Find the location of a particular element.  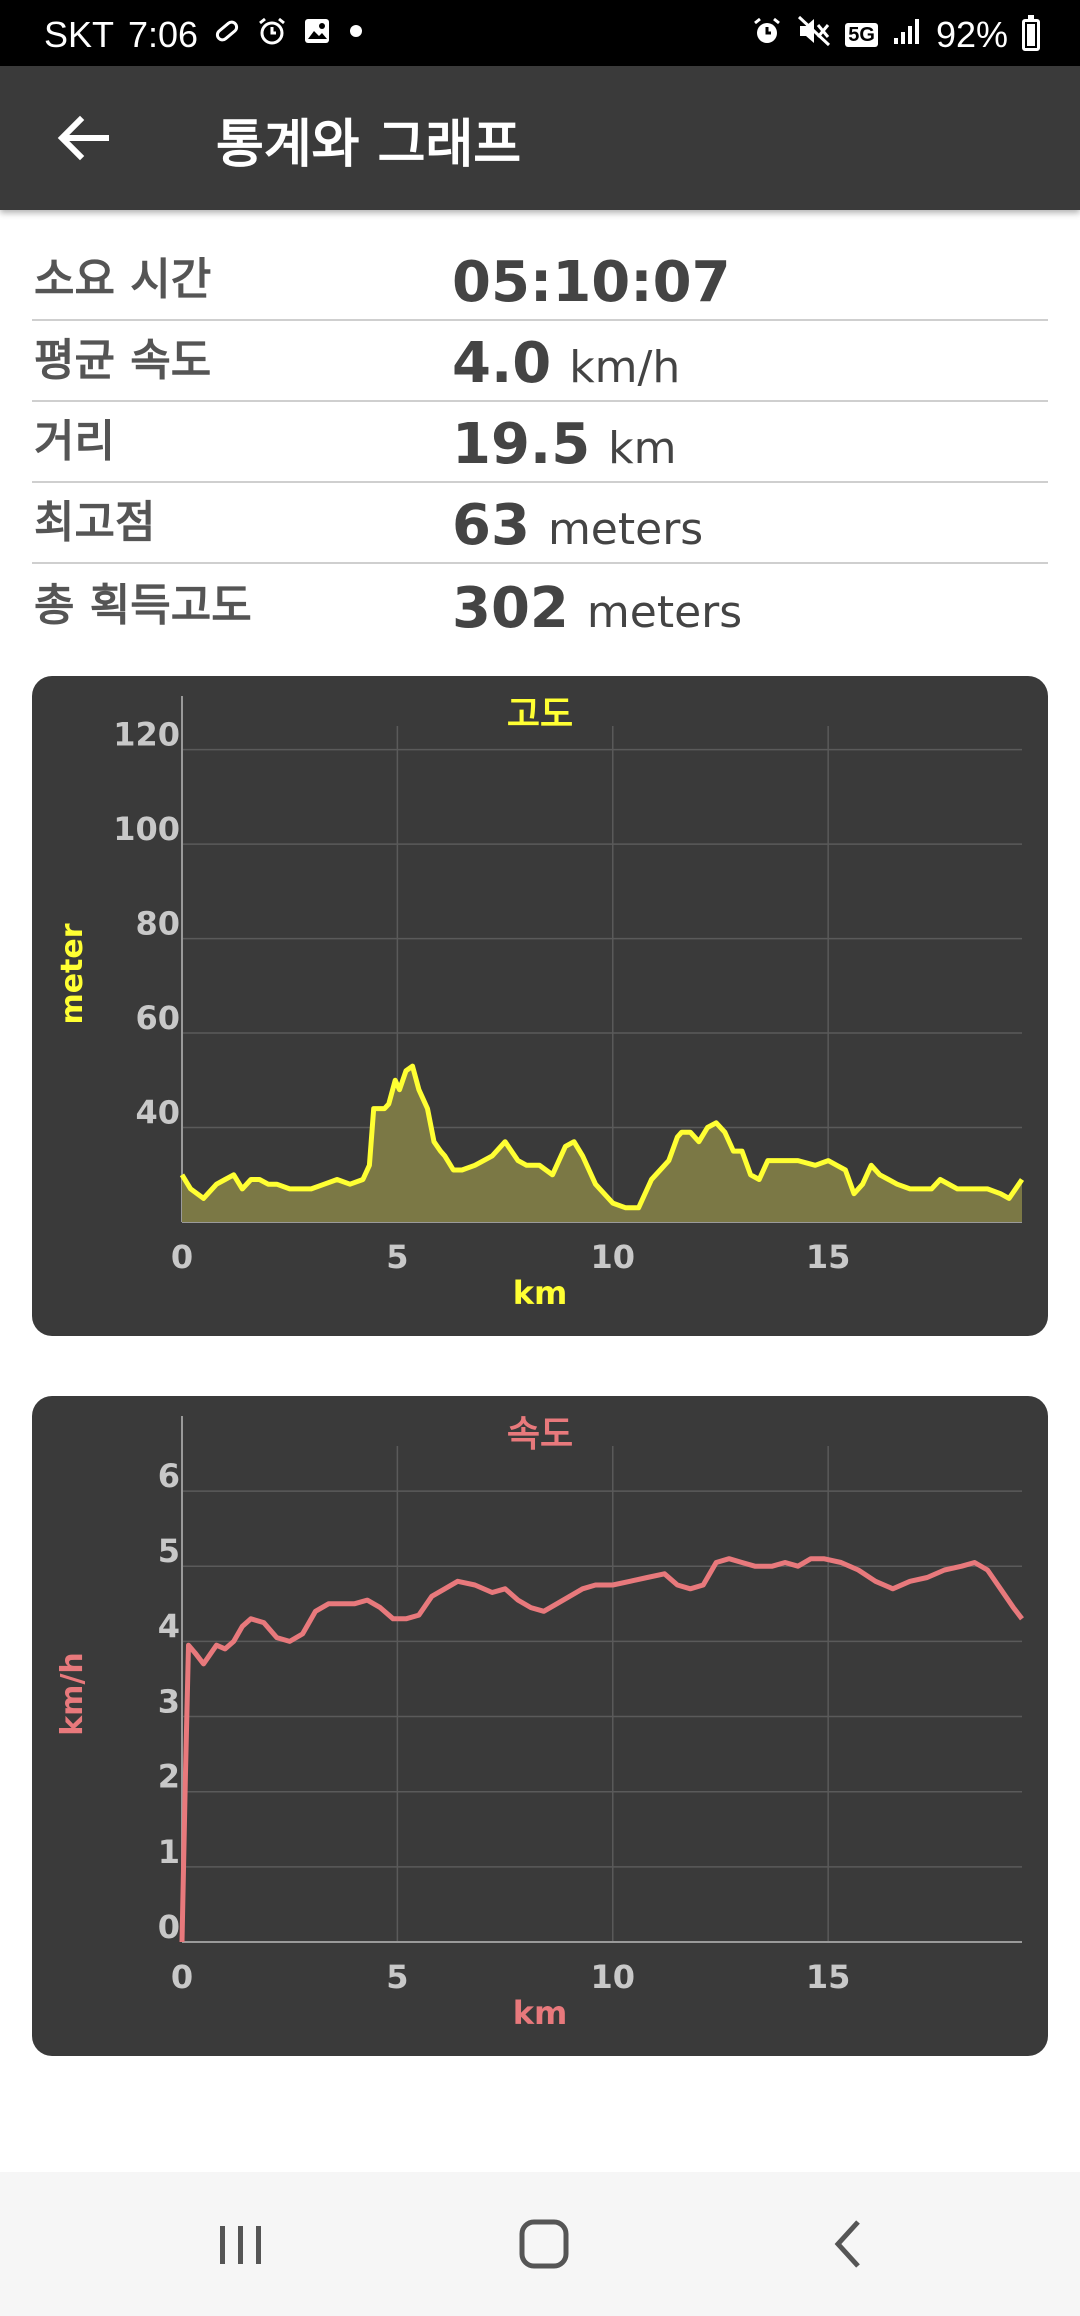

y-axis-label: meter is located at coordinates (72, 973).